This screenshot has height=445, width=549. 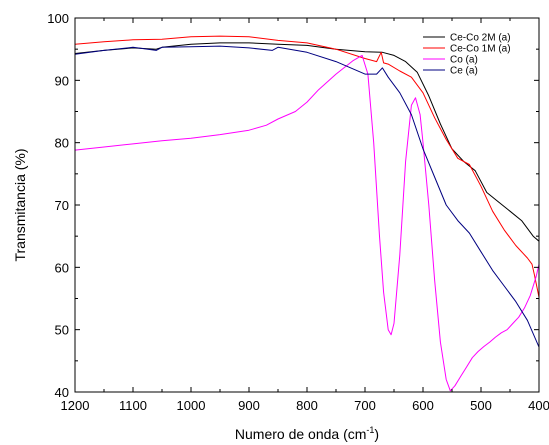 I want to click on x-tick-label: 1100, so click(x=133, y=405).